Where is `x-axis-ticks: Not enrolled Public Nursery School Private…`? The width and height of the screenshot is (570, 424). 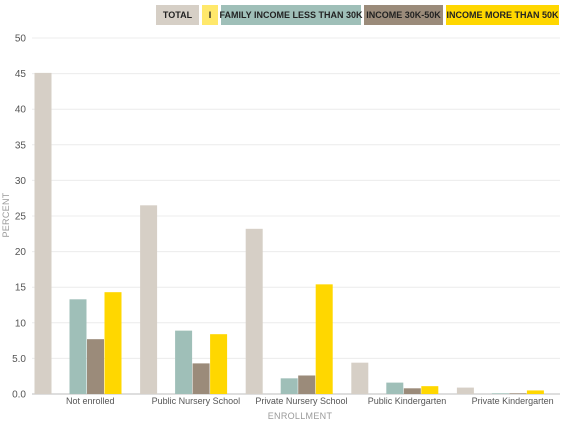
x-axis-ticks: Not enrolled Public Nursery School Private… is located at coordinates (310, 401).